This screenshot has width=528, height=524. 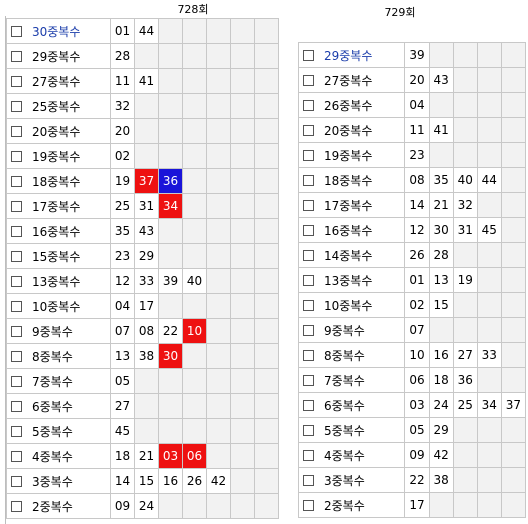 I want to click on duplicate-count-label: 20중복수, so click(x=348, y=130).